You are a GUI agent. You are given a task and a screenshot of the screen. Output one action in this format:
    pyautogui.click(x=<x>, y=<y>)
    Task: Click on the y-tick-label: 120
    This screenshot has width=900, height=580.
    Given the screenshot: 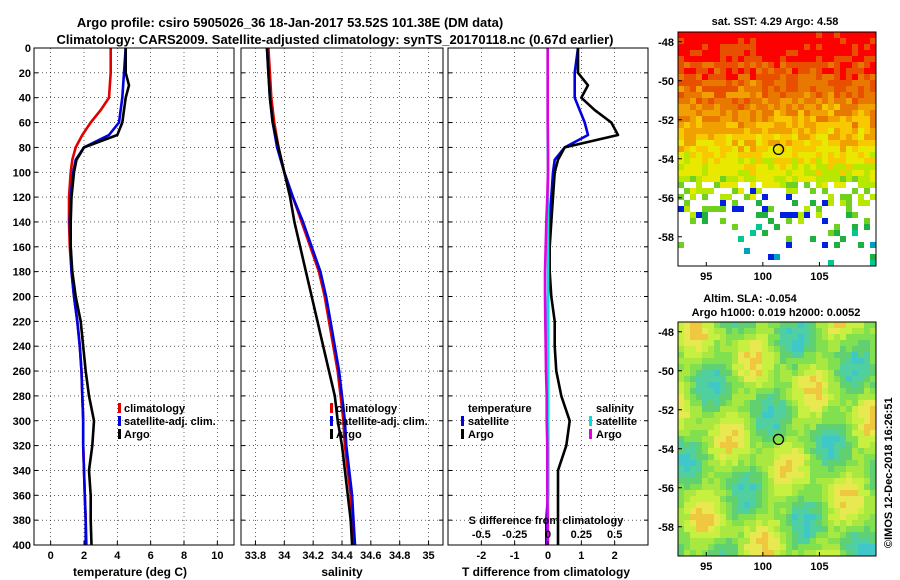 What is the action you would take?
    pyautogui.click(x=22, y=198)
    